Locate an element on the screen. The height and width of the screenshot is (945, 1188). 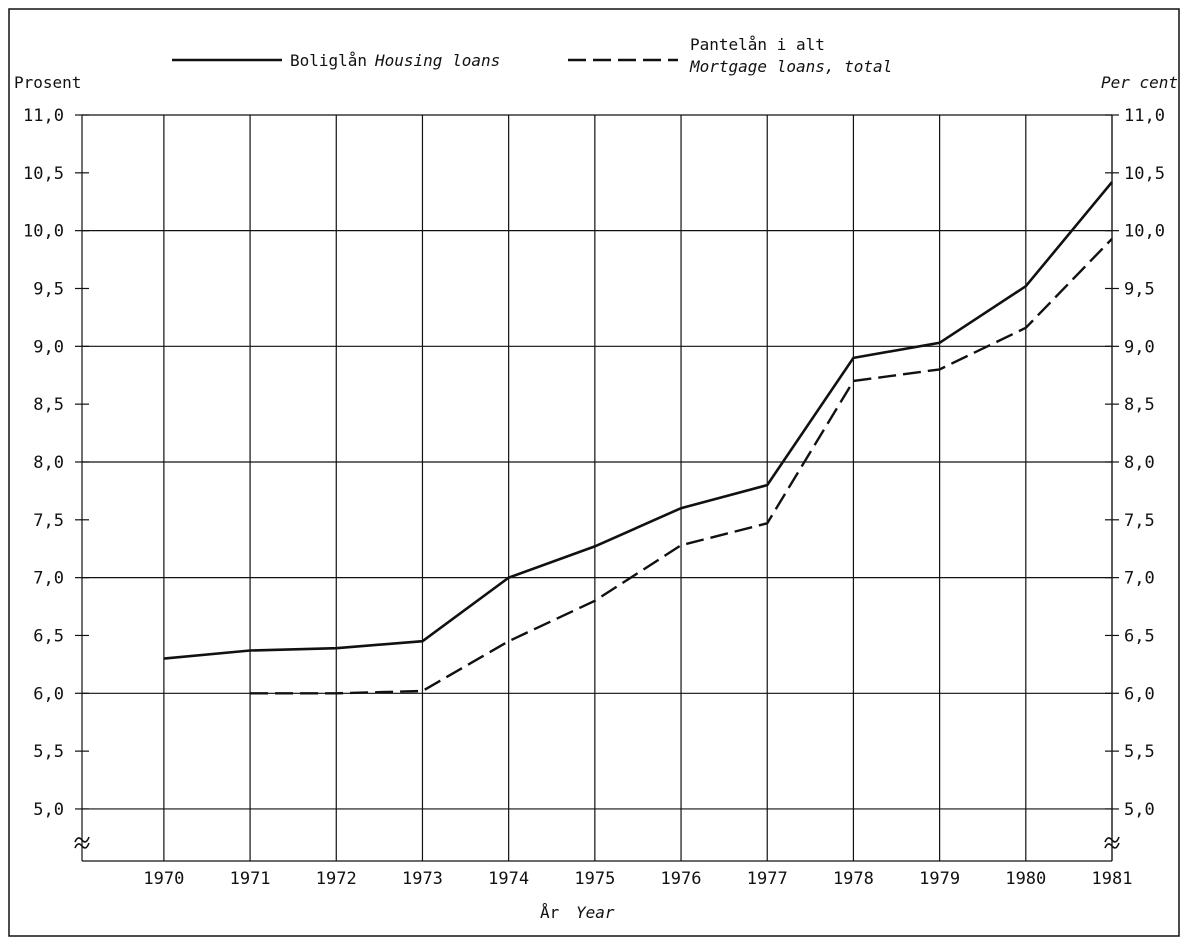
y-axis-title-left: Prosent is located at coordinates (47, 82).